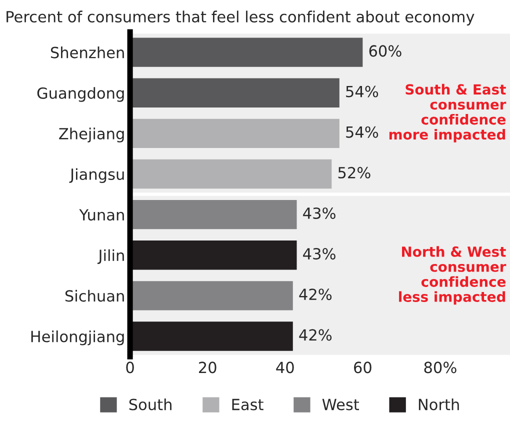  What do you see at coordinates (341, 404) in the screenshot?
I see `legend-label: West` at bounding box center [341, 404].